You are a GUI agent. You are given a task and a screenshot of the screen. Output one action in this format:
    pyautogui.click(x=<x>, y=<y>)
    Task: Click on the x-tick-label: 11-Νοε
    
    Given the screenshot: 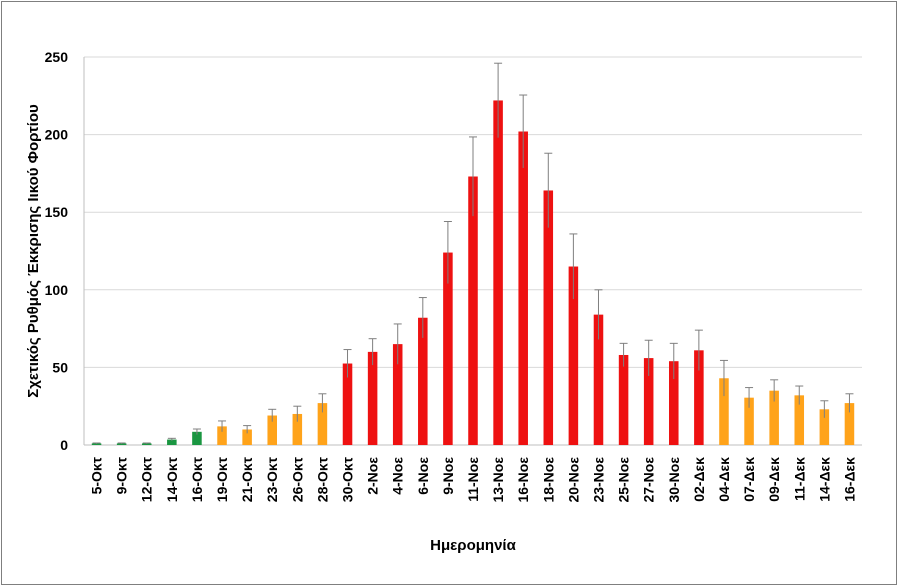 What is the action you would take?
    pyautogui.click(x=473, y=479)
    